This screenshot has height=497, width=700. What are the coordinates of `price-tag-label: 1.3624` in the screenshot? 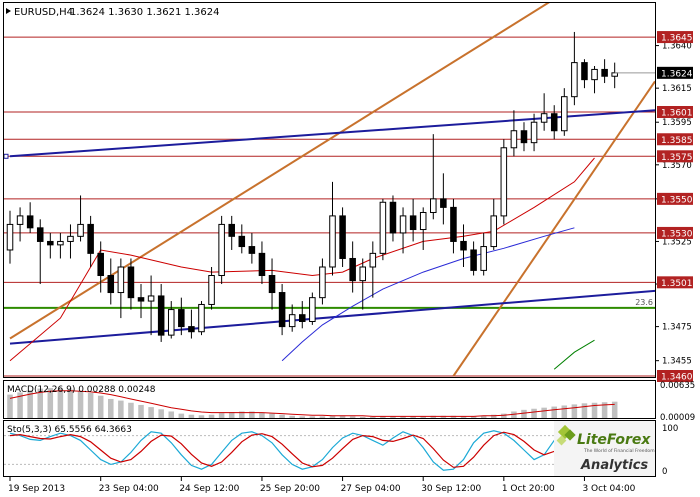 It's located at (677, 74).